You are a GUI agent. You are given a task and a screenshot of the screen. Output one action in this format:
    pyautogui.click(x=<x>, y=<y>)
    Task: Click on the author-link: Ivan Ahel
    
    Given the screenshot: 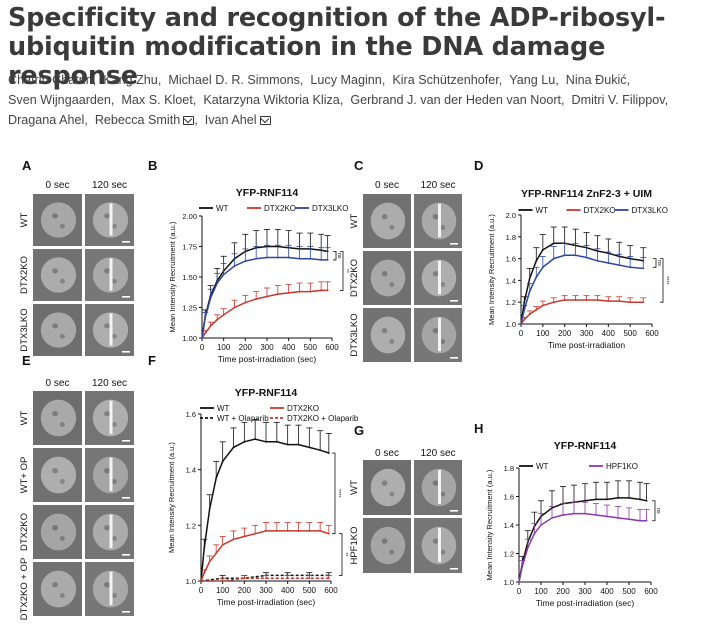 What is the action you would take?
    pyautogui.click(x=238, y=120)
    